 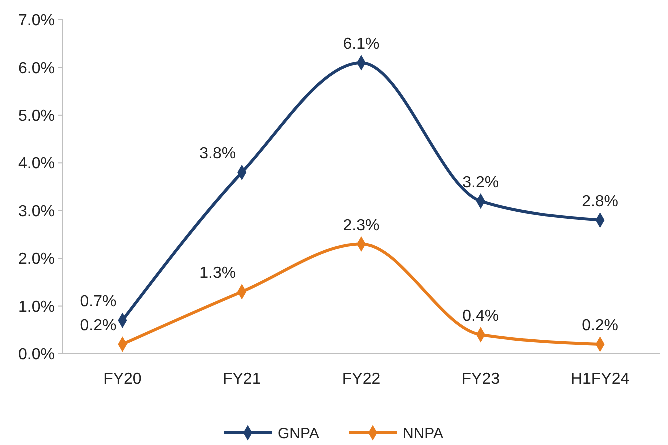 What do you see at coordinates (218, 273) in the screenshot?
I see `data-label: 1.3%` at bounding box center [218, 273].